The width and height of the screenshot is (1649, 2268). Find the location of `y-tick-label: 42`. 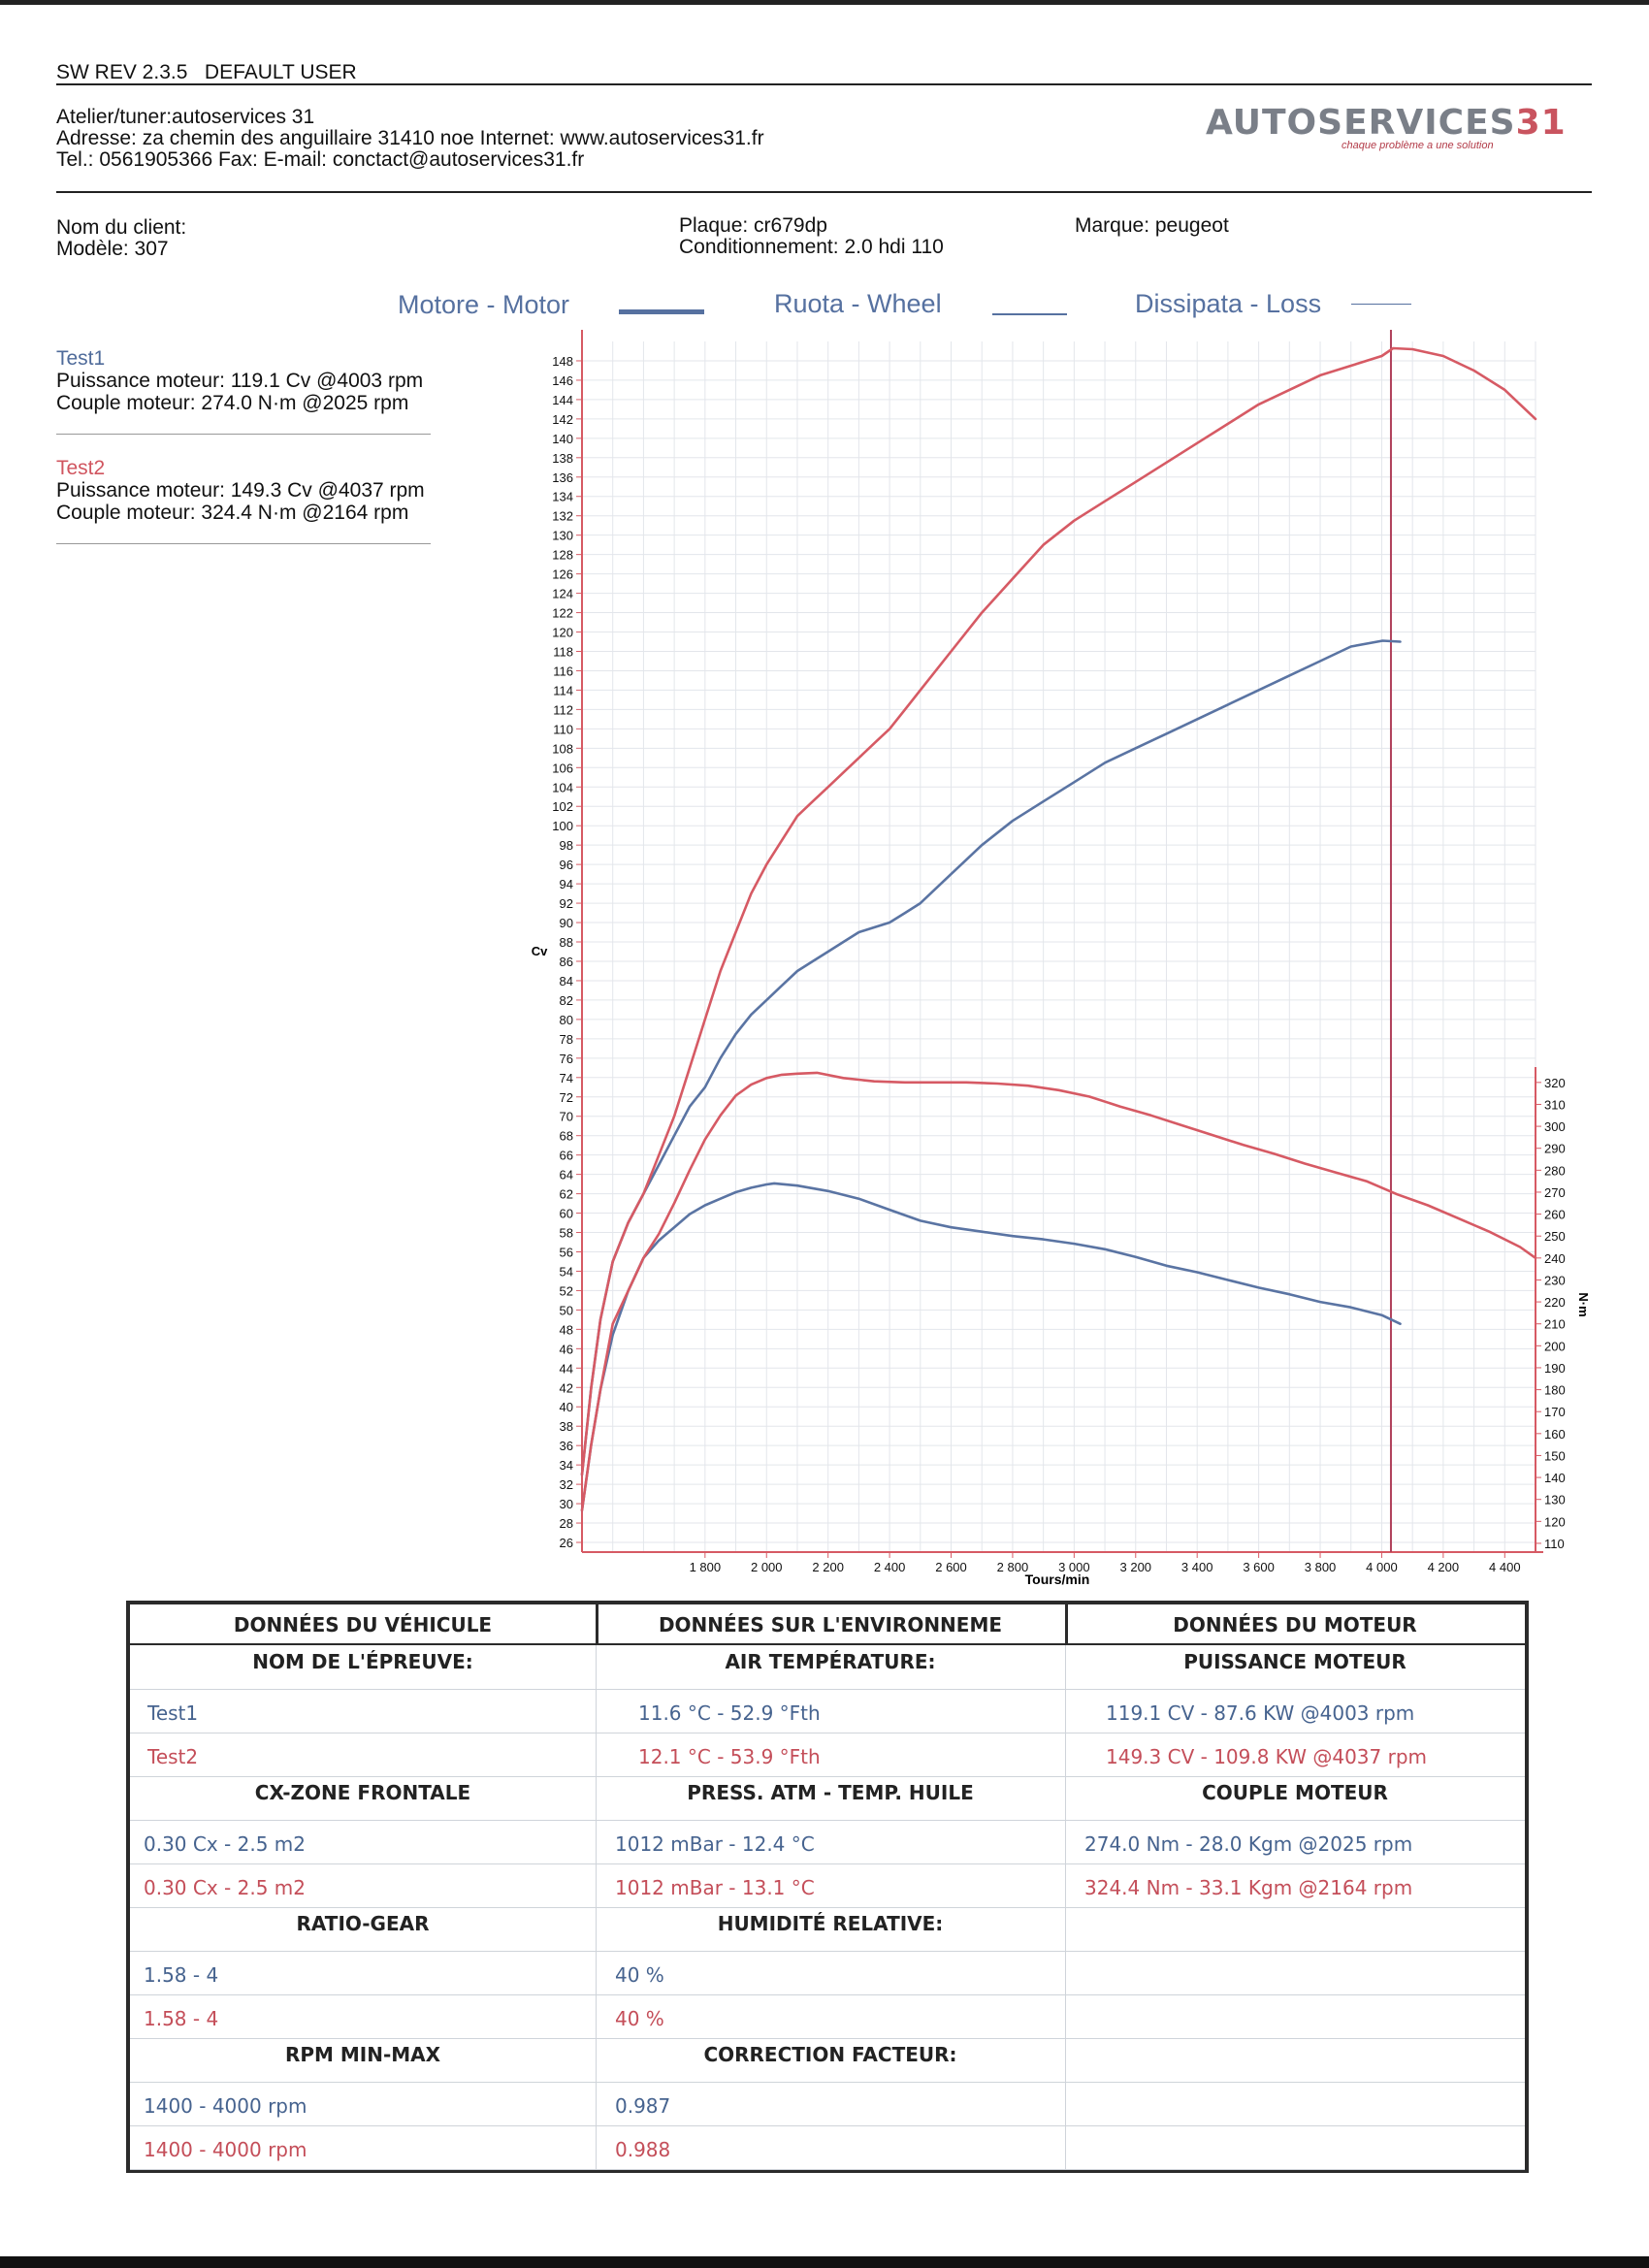

y-tick-label: 42 is located at coordinates (566, 1387).